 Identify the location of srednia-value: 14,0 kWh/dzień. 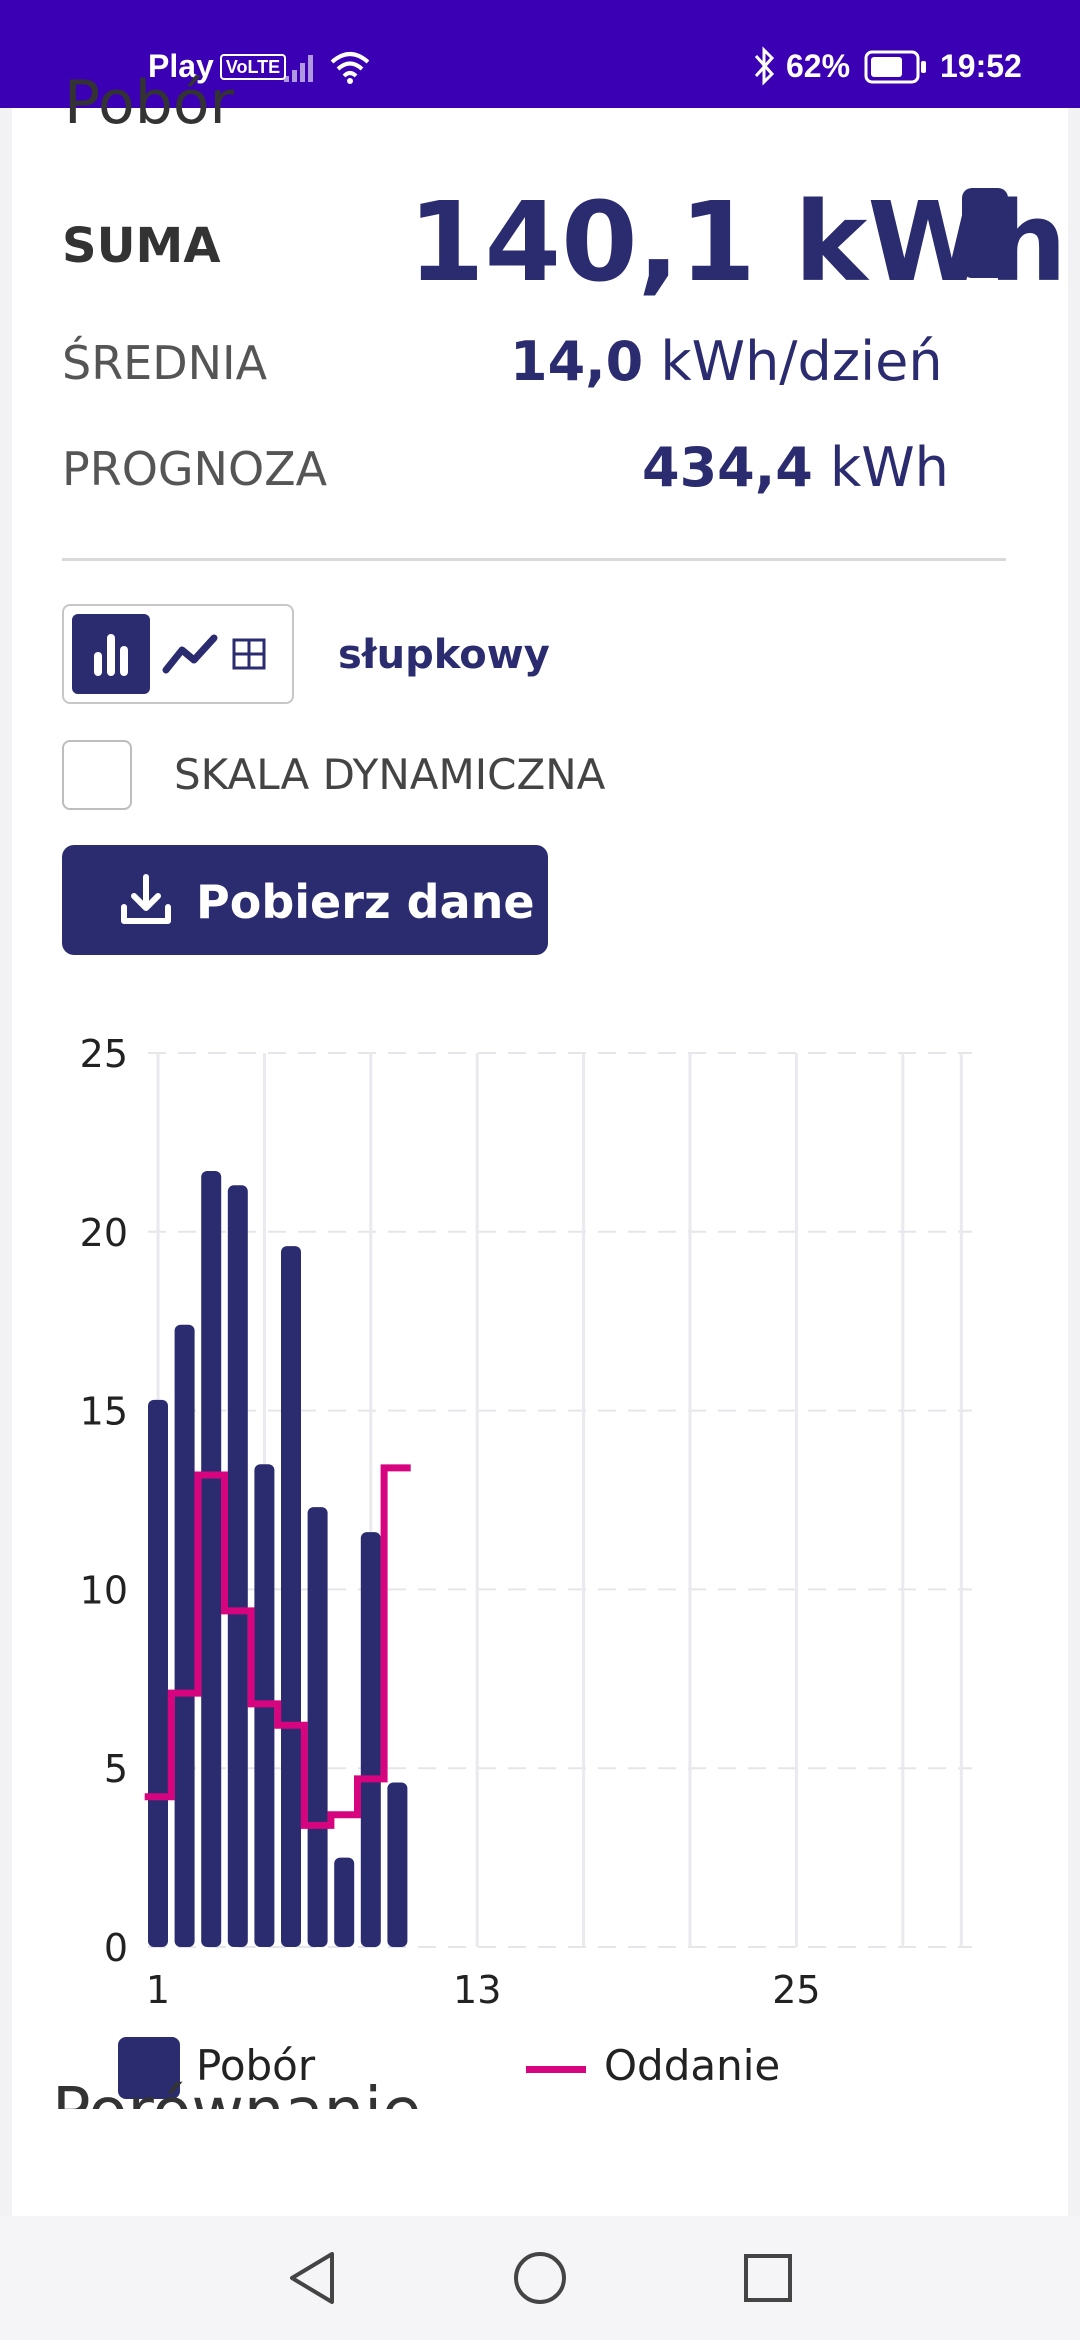
(726, 361).